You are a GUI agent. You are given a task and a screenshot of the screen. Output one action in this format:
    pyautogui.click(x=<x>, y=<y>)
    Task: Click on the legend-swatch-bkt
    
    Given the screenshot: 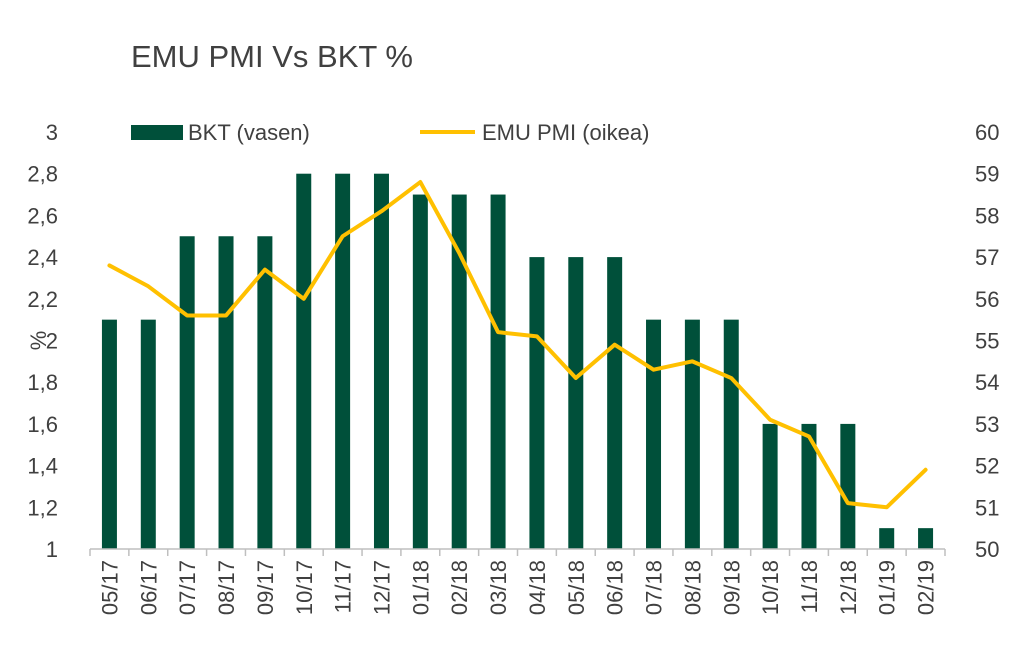 What is the action you would take?
    pyautogui.click(x=157, y=132)
    